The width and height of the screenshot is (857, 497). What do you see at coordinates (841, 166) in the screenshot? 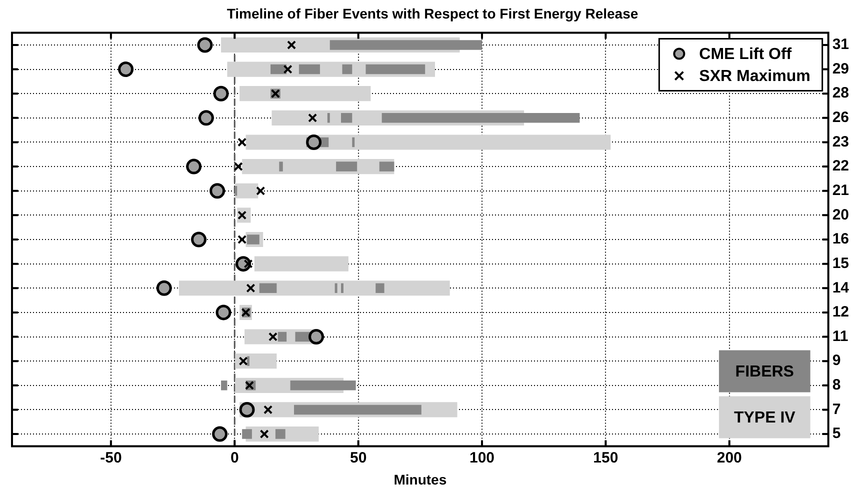
I see `y-tick-label: 22` at bounding box center [841, 166].